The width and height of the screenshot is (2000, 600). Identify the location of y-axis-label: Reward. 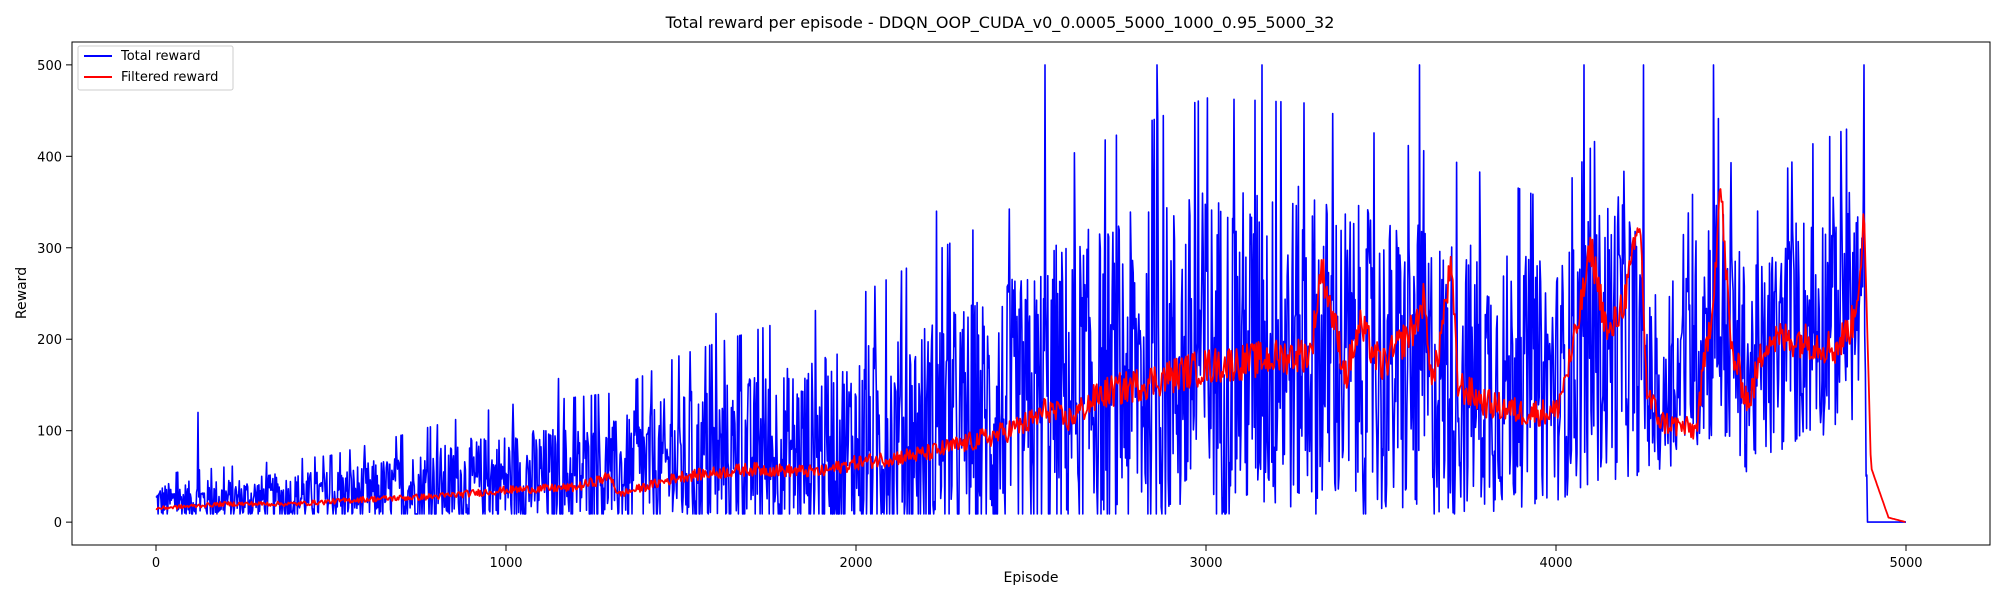
(22, 293).